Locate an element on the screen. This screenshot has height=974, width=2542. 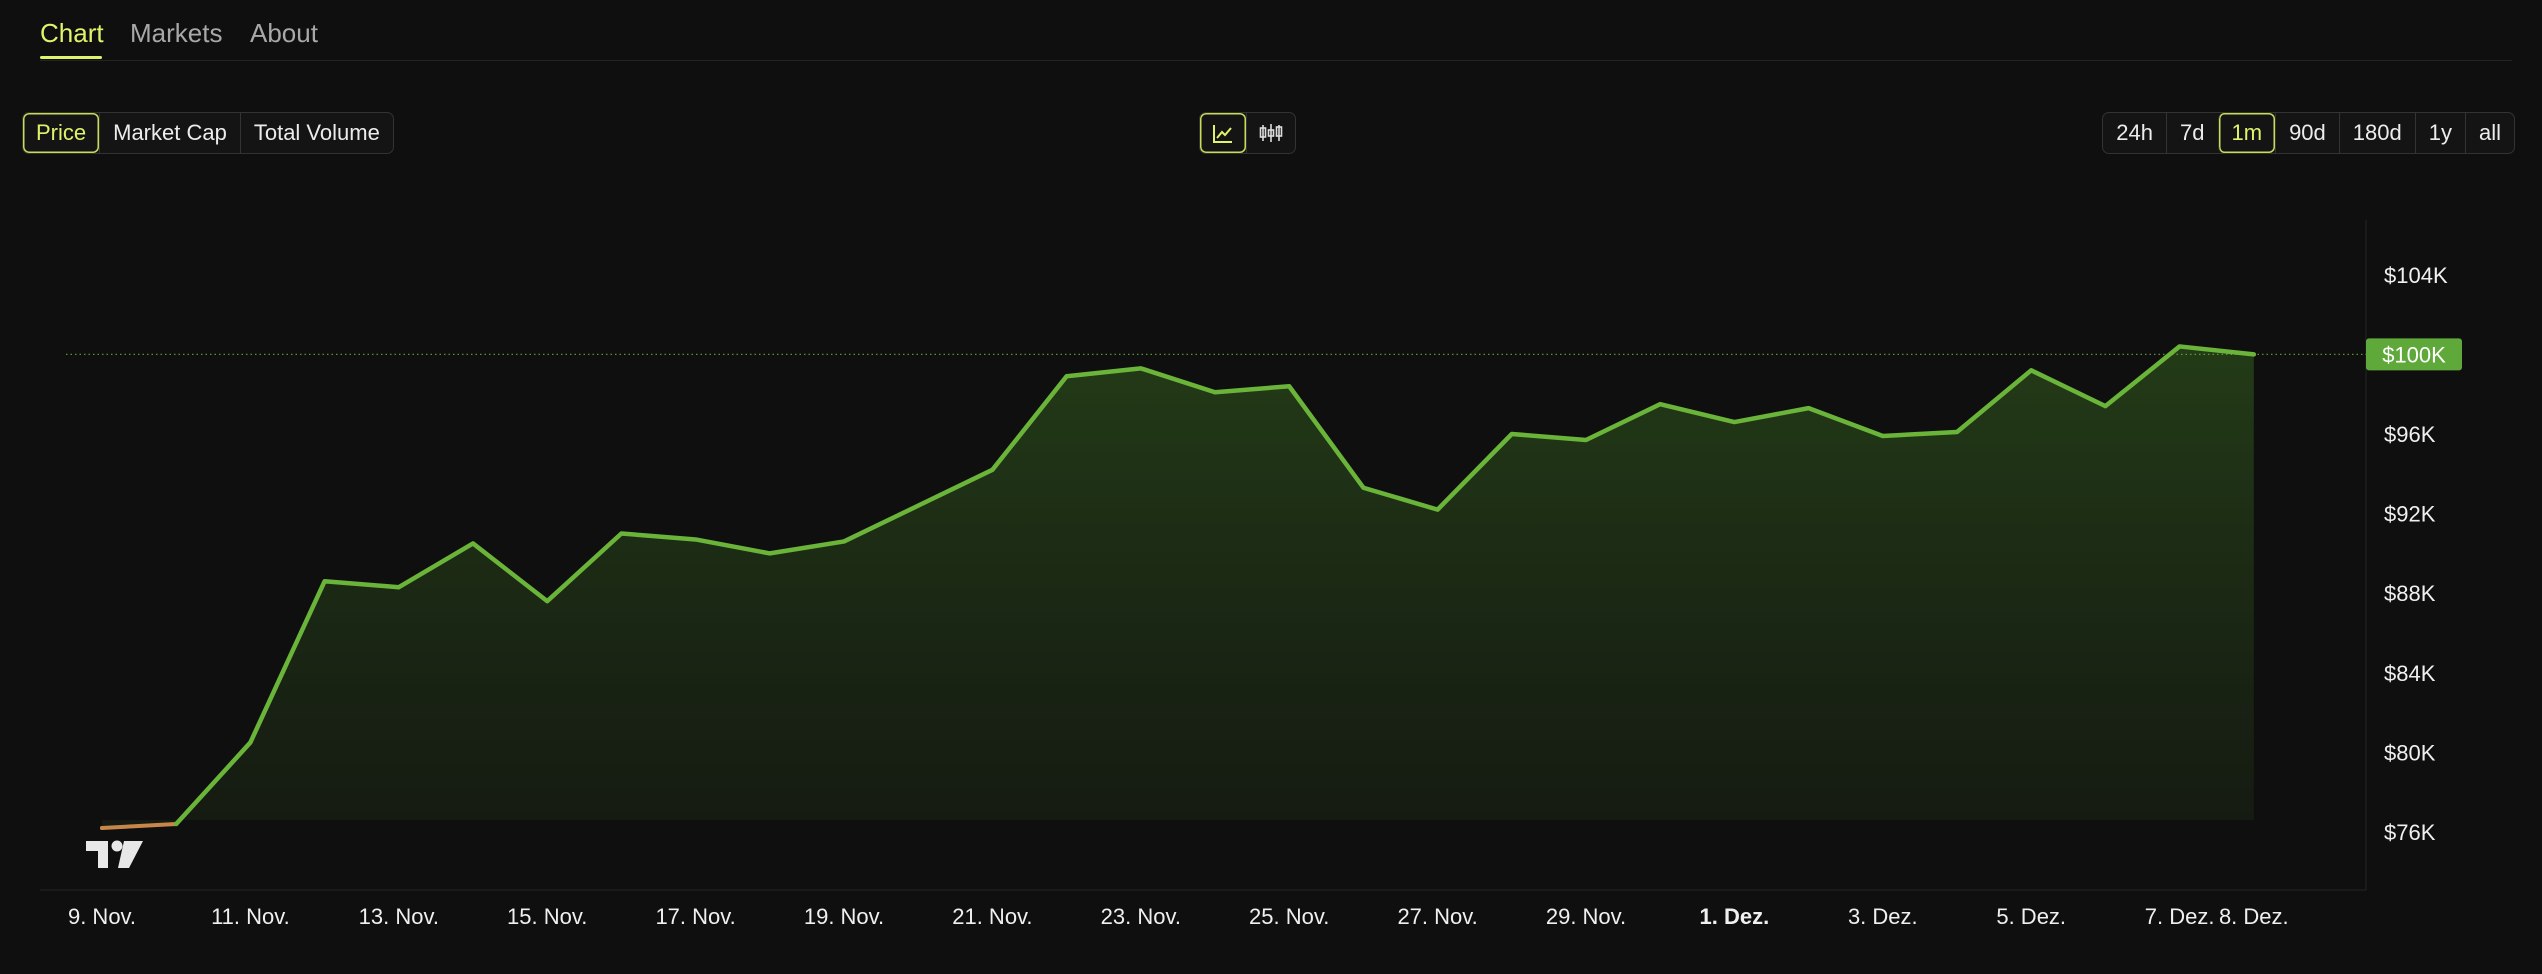
metric-selector: Price Market Cap Total Volume is located at coordinates (208, 133).